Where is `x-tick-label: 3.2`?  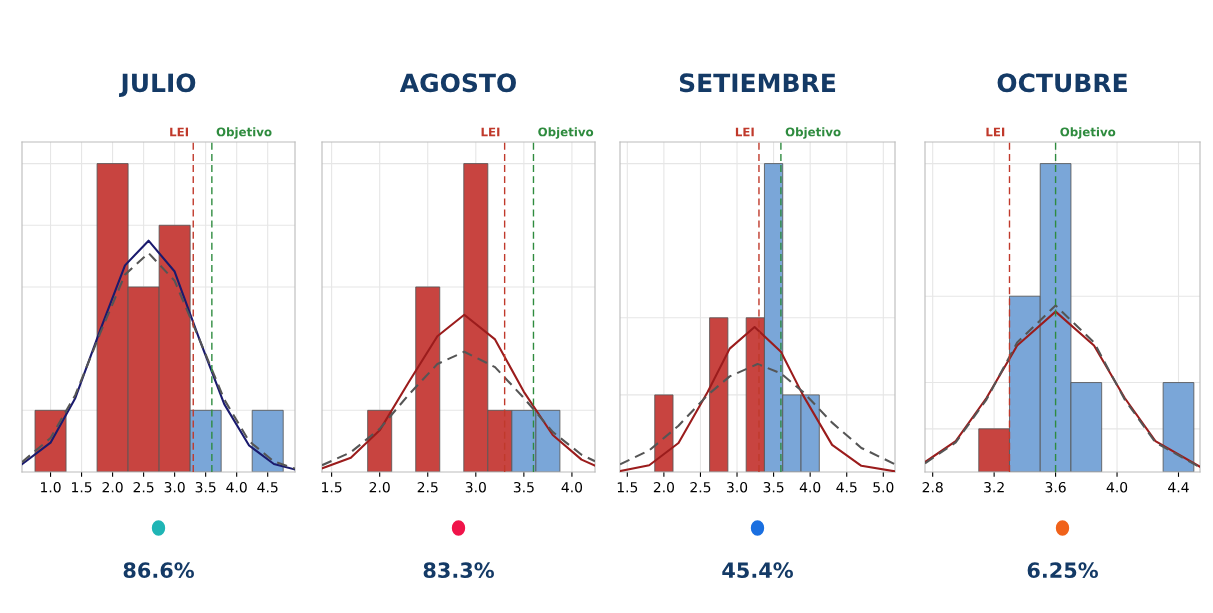
x-tick-label: 3.2 is located at coordinates (994, 487).